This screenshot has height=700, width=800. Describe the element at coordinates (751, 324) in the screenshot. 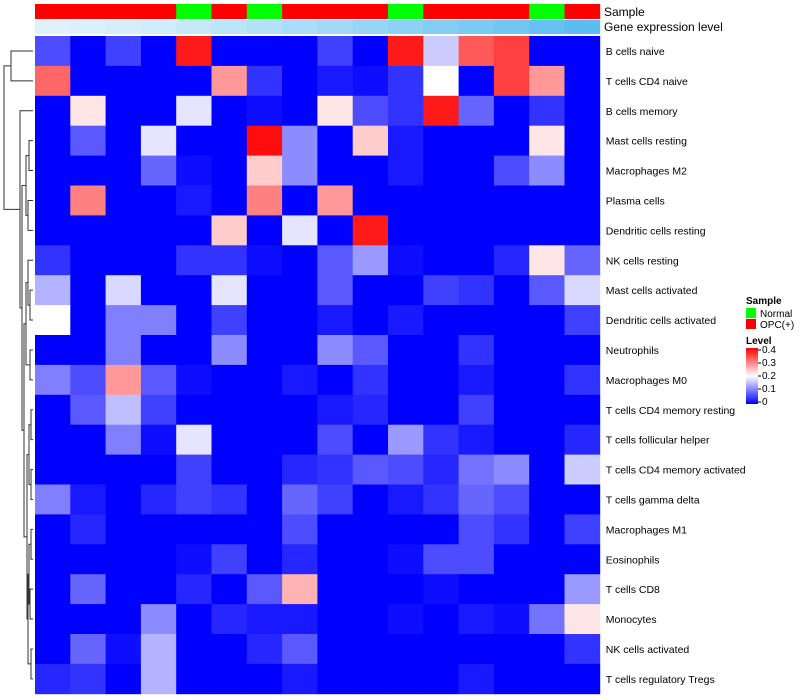

I see `legend-swatch-opc` at that location.